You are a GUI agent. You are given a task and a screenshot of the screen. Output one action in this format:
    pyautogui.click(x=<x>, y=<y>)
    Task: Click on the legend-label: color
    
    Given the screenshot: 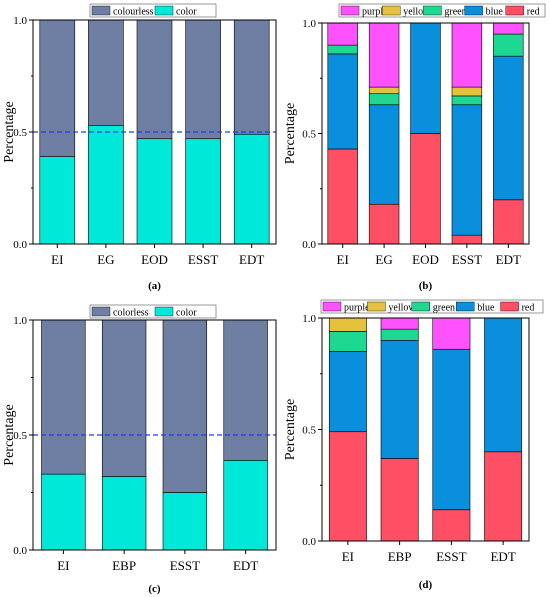 What is the action you would take?
    pyautogui.click(x=186, y=12)
    